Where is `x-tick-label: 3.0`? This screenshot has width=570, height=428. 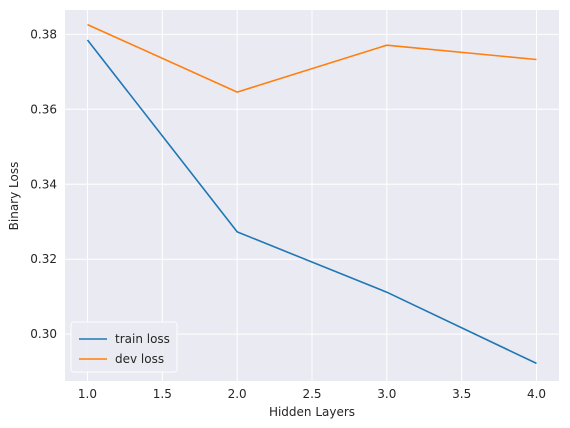
x-tick-label: 3.0 is located at coordinates (386, 394).